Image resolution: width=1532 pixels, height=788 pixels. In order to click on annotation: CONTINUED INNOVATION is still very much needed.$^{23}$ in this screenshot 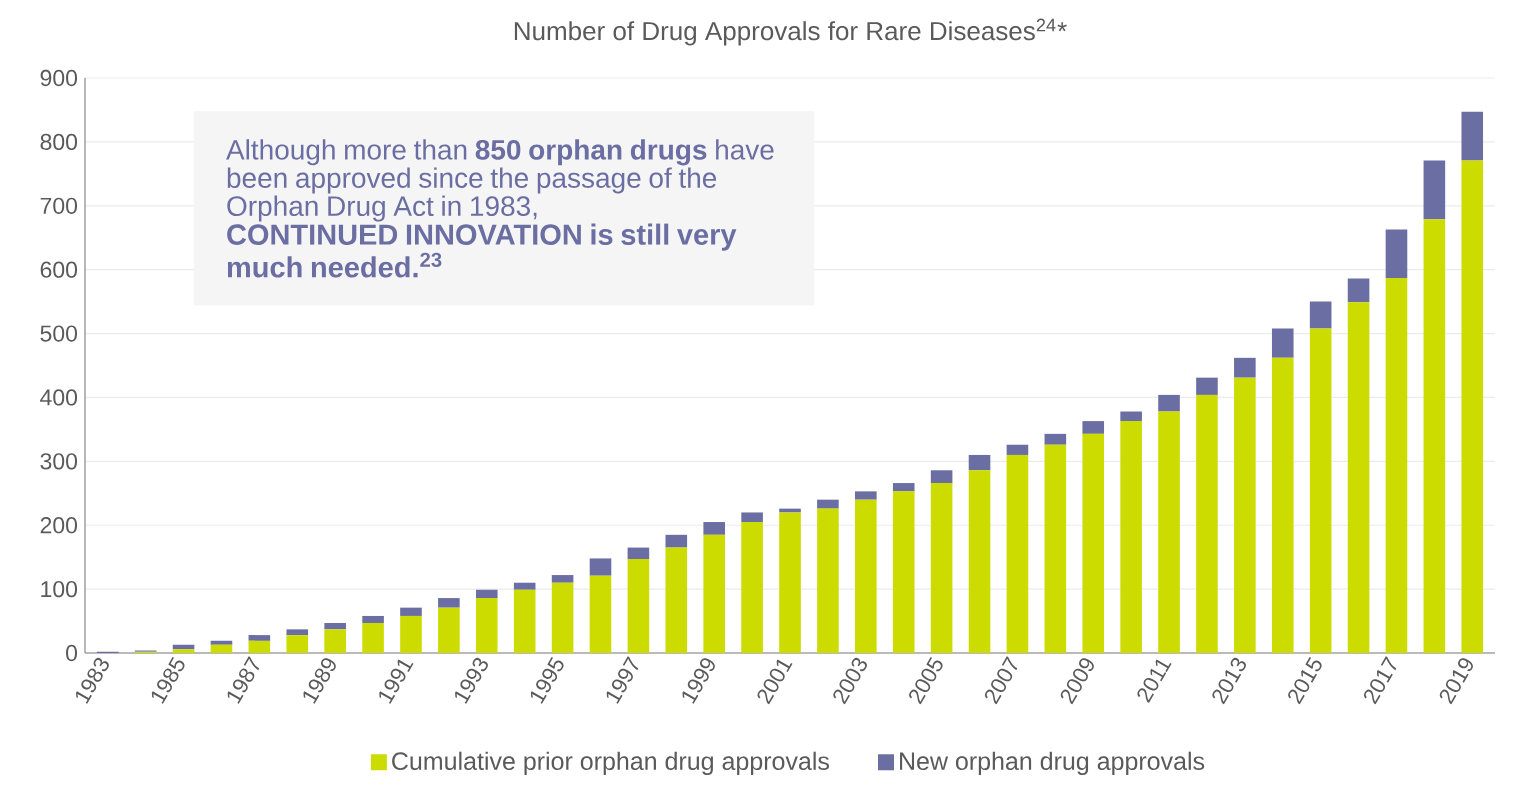, I will do `click(482, 250)`.